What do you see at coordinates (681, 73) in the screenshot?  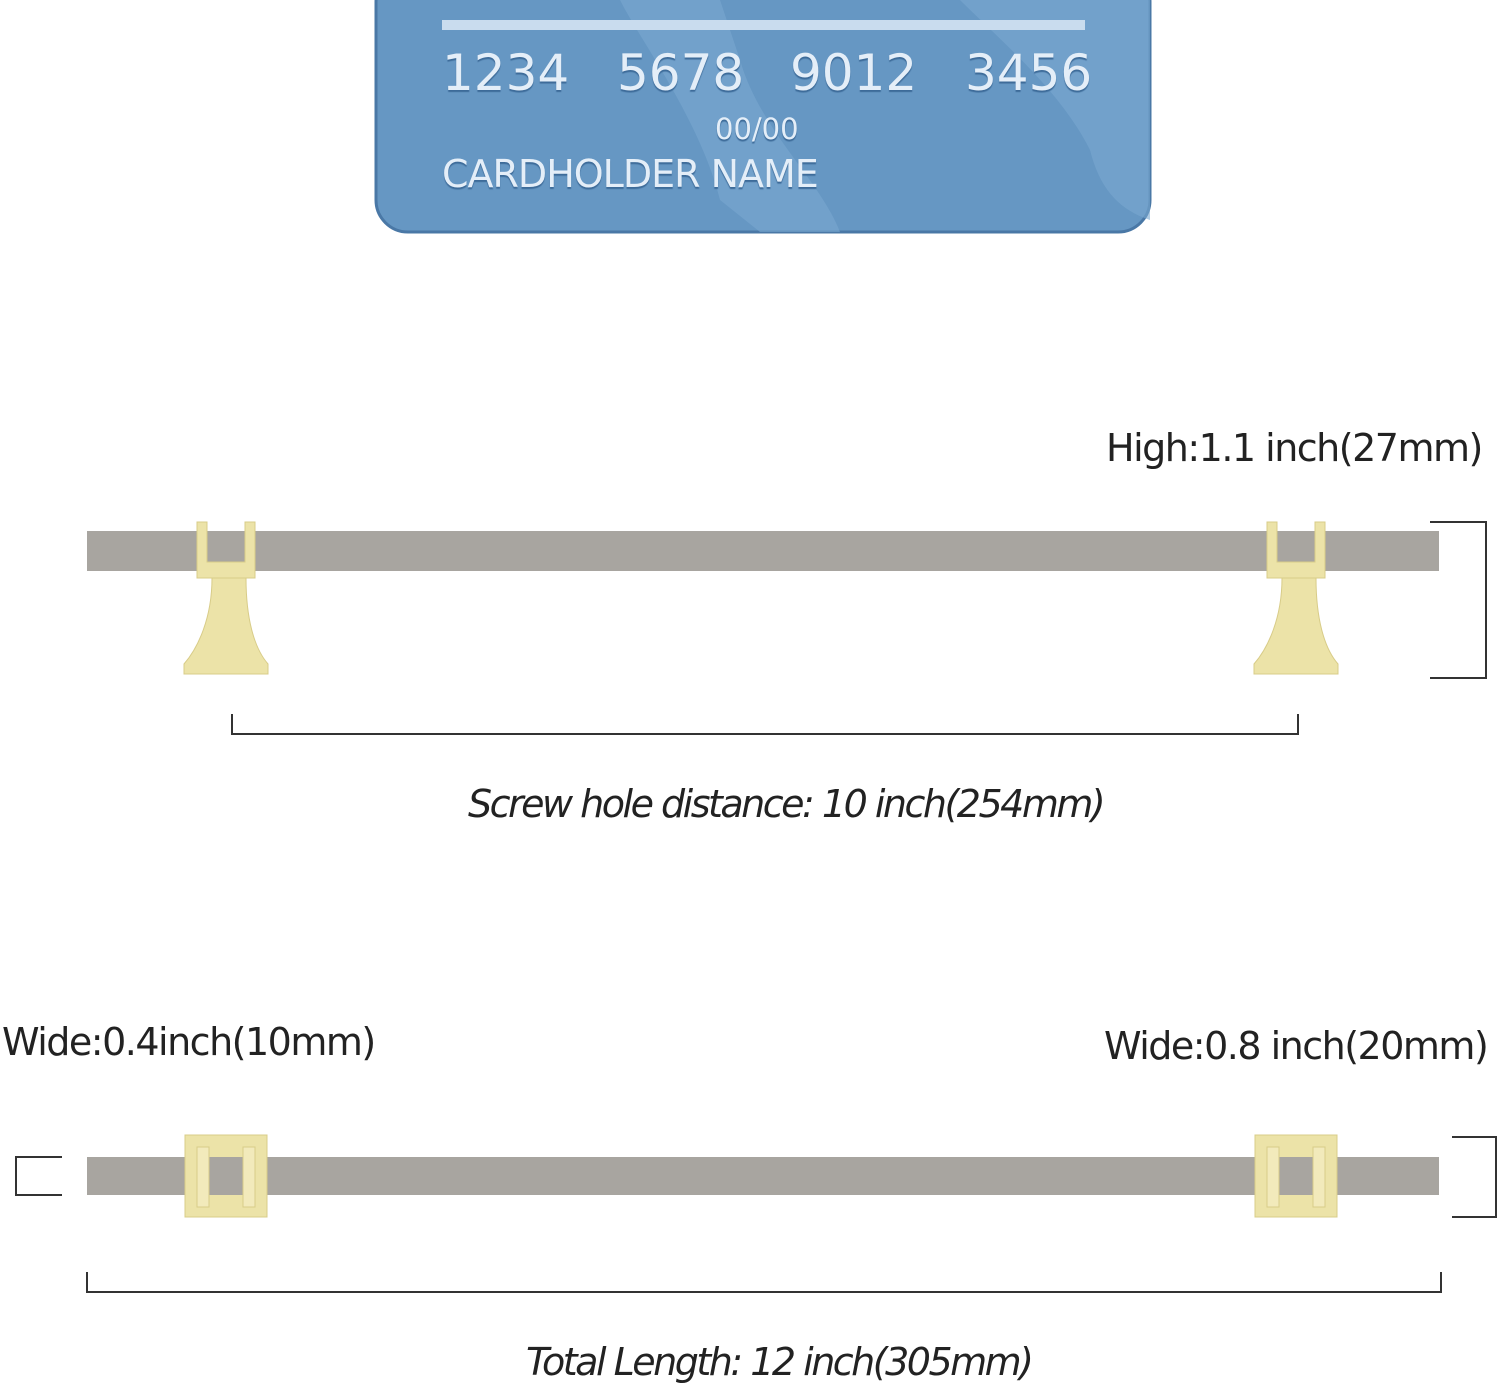 I see `card-number-2: 5678` at bounding box center [681, 73].